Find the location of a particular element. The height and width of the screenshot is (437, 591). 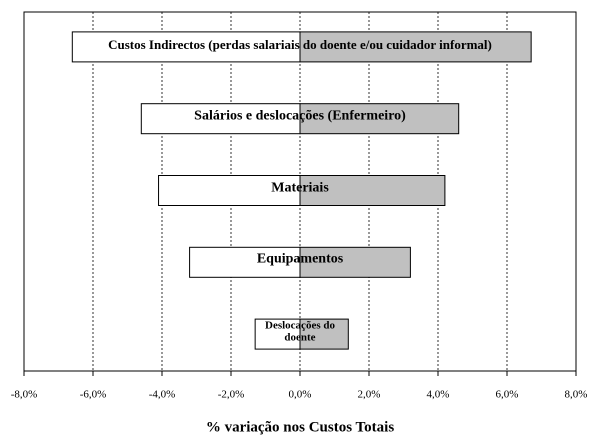

bar-label: Deslocações do doente is located at coordinates (300, 331).